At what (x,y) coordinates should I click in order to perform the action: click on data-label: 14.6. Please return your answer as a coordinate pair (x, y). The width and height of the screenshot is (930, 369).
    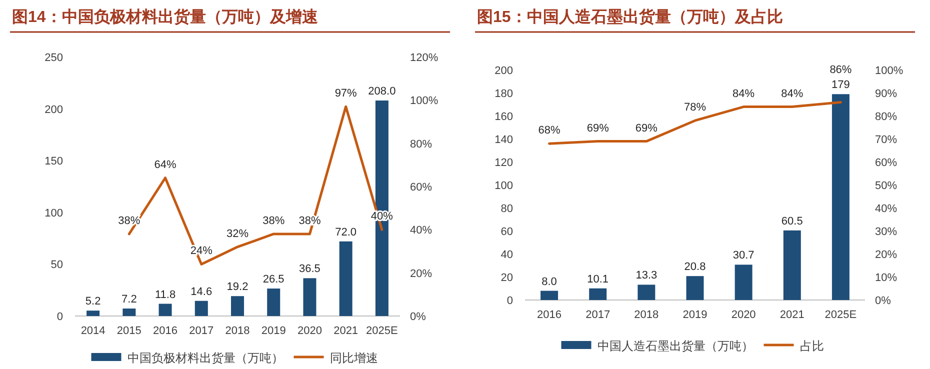
    Looking at the image, I should click on (201, 292).